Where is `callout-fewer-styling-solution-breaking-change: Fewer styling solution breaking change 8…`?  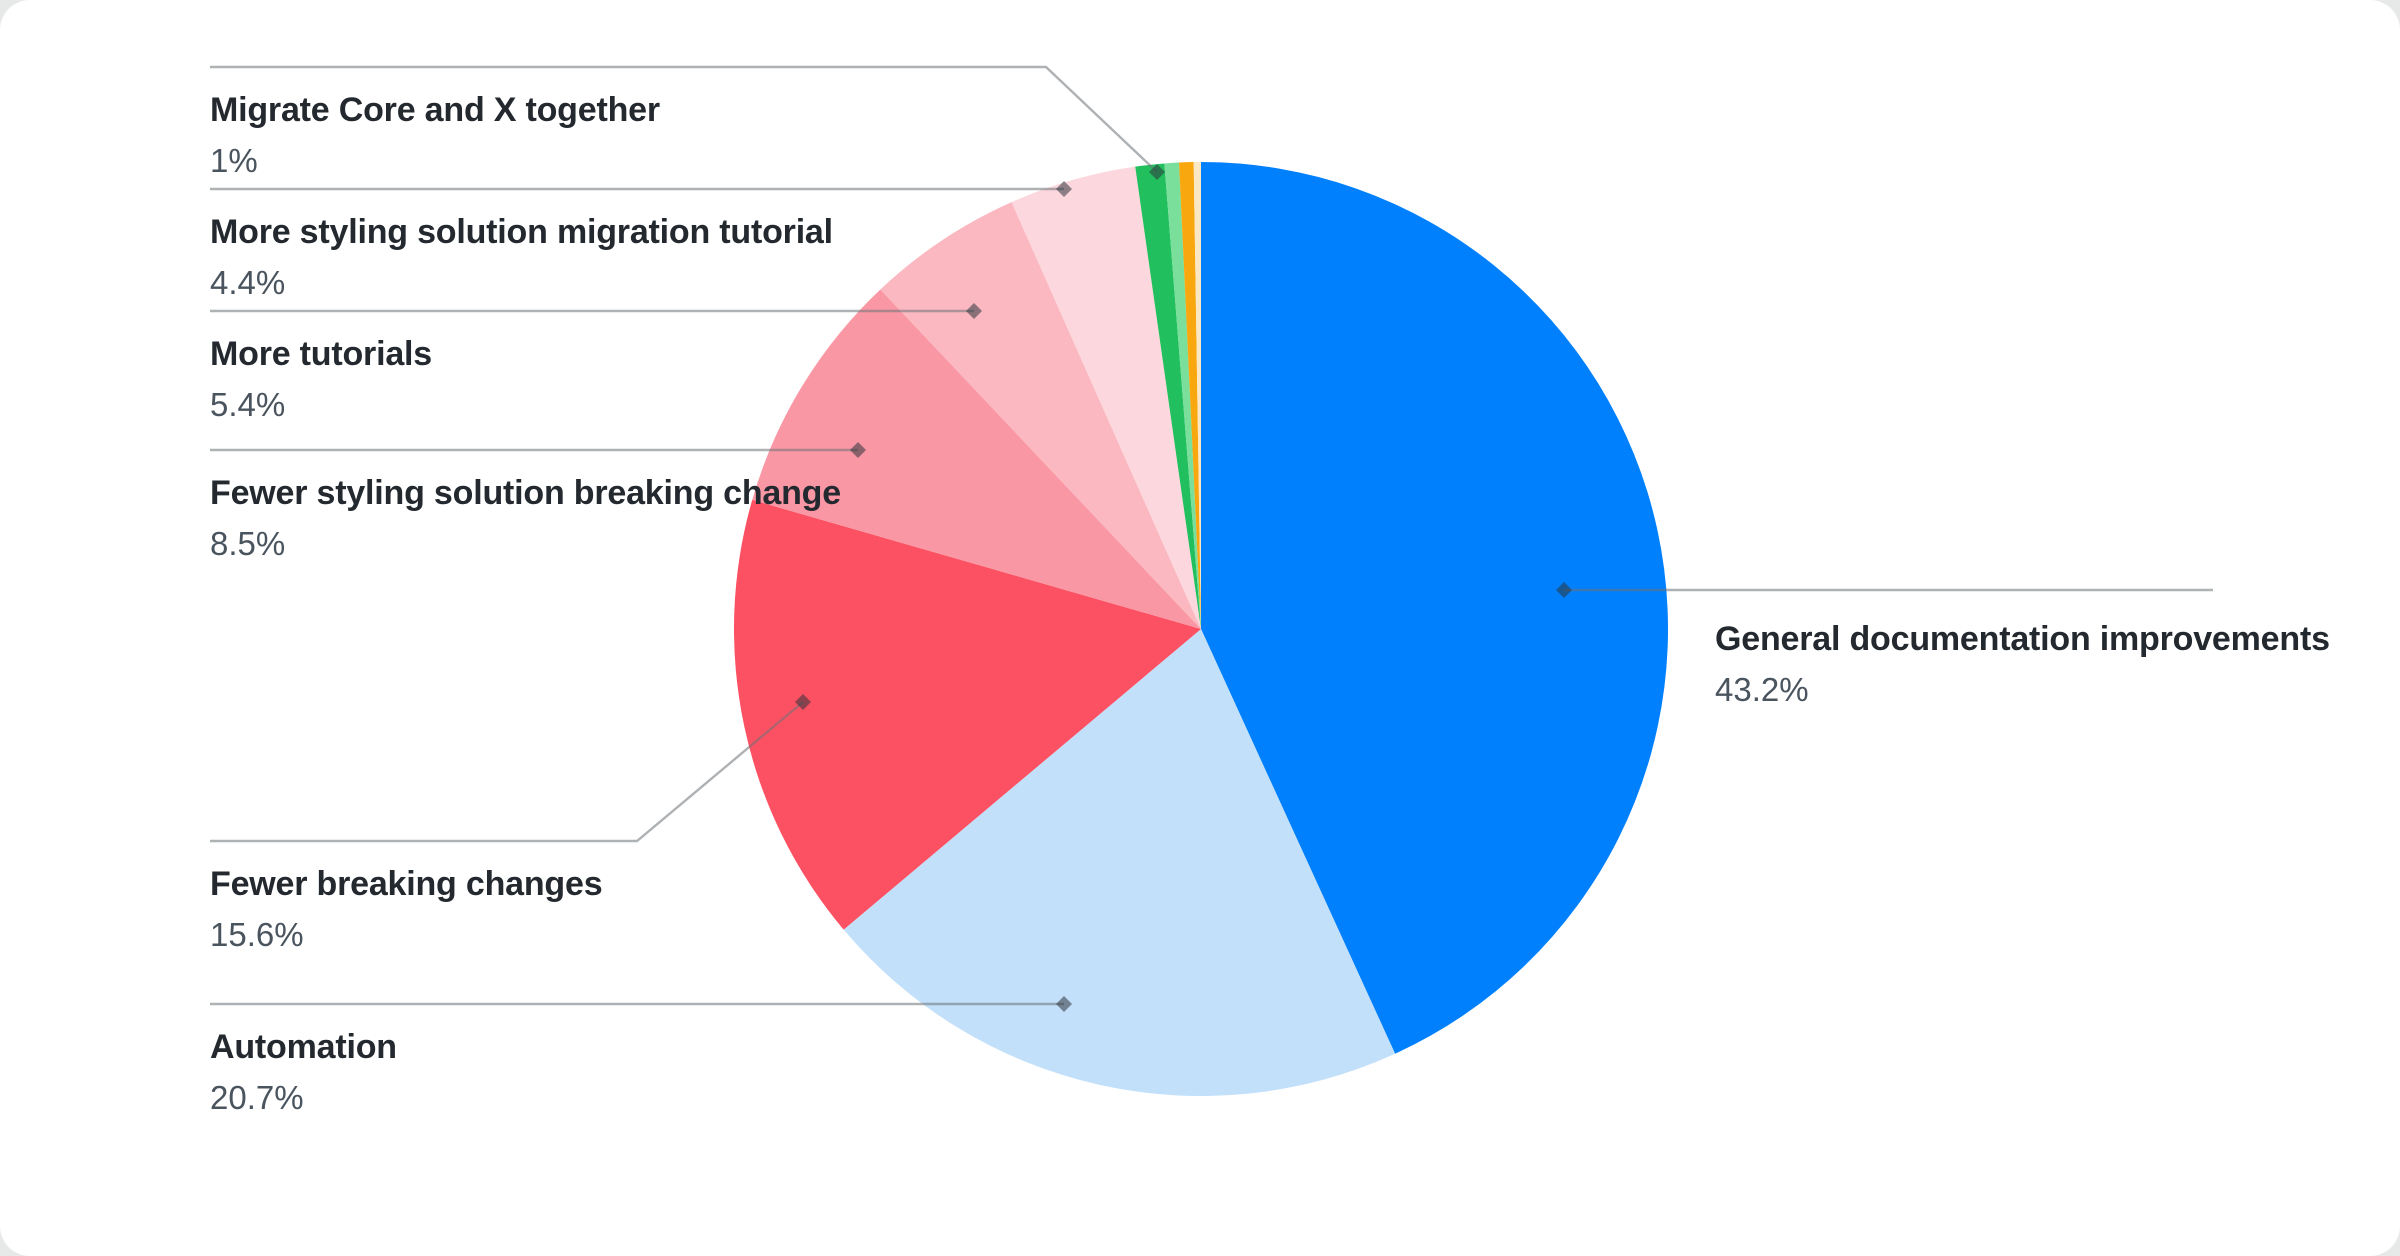 callout-fewer-styling-solution-breaking-change: Fewer styling solution breaking change 8… is located at coordinates (525, 518).